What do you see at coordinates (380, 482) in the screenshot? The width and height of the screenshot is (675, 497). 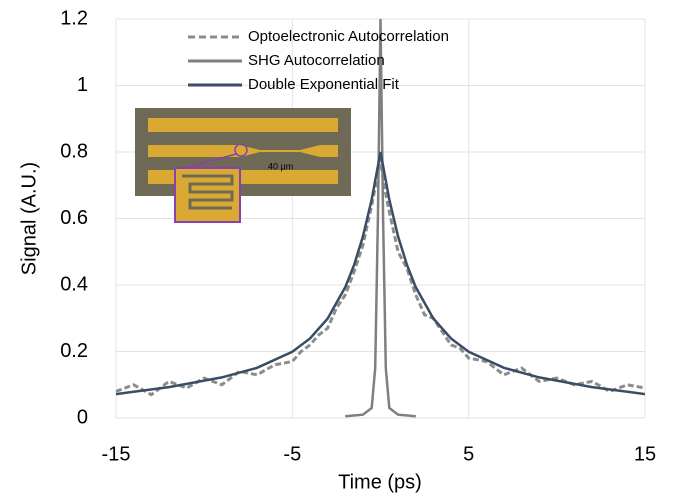 I see `x-axis-label: Time (ps)` at bounding box center [380, 482].